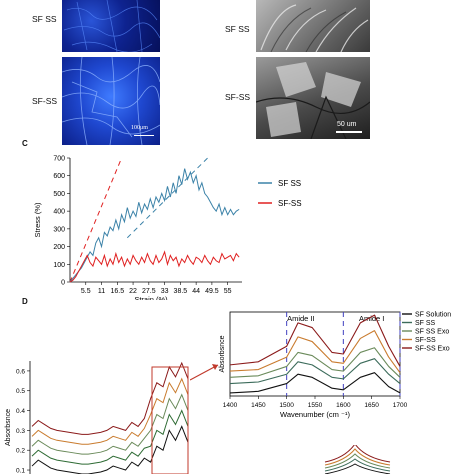  What do you see at coordinates (151, 297) in the screenshot?
I see `x-axis-label: Strain (%)` at bounding box center [151, 297].